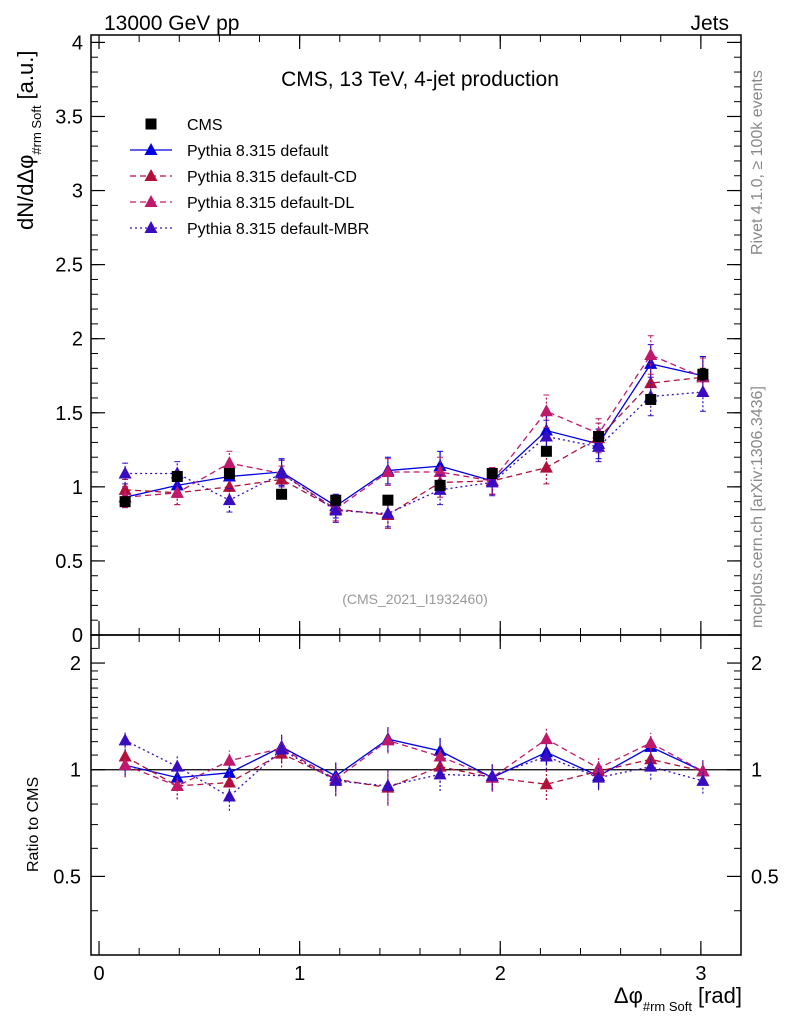 This screenshot has height=1024, width=786. Describe the element at coordinates (420, 79) in the screenshot. I see `plot-title: CMS, 13 TeV, 4-jet production` at that location.